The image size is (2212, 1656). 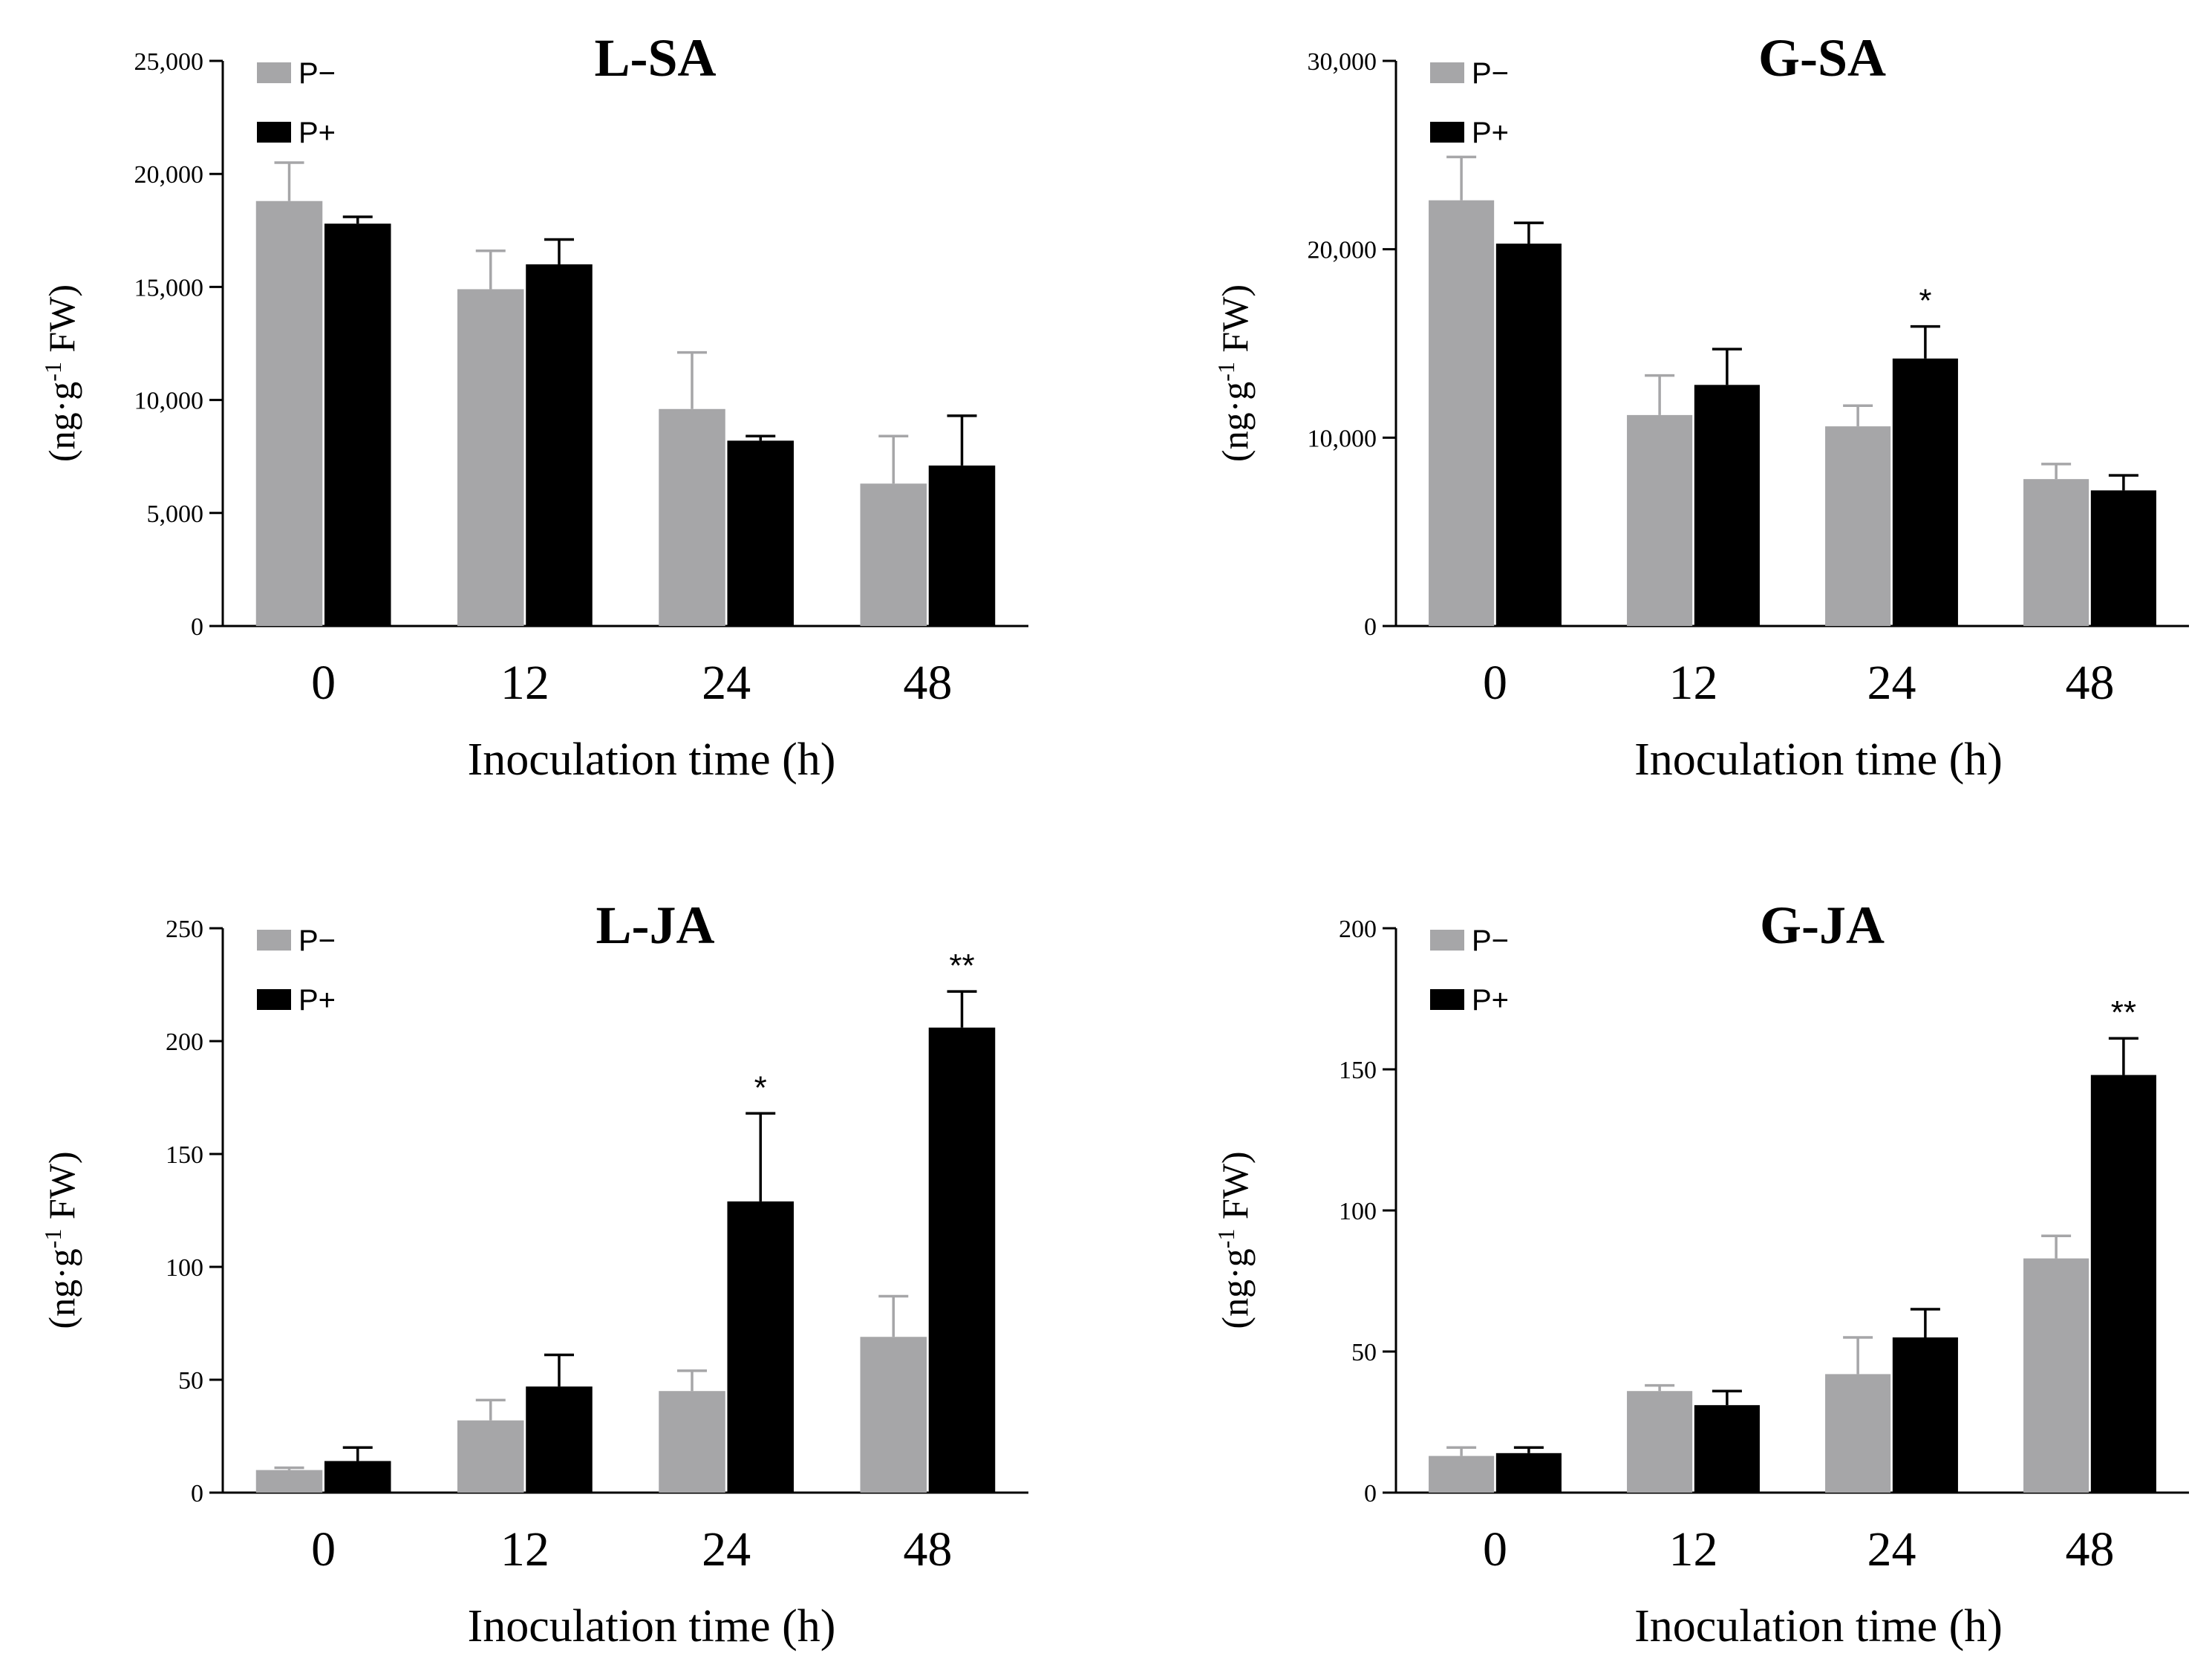 What do you see at coordinates (1358, 1211) in the screenshot?
I see `y-tick-label: 100` at bounding box center [1358, 1211].